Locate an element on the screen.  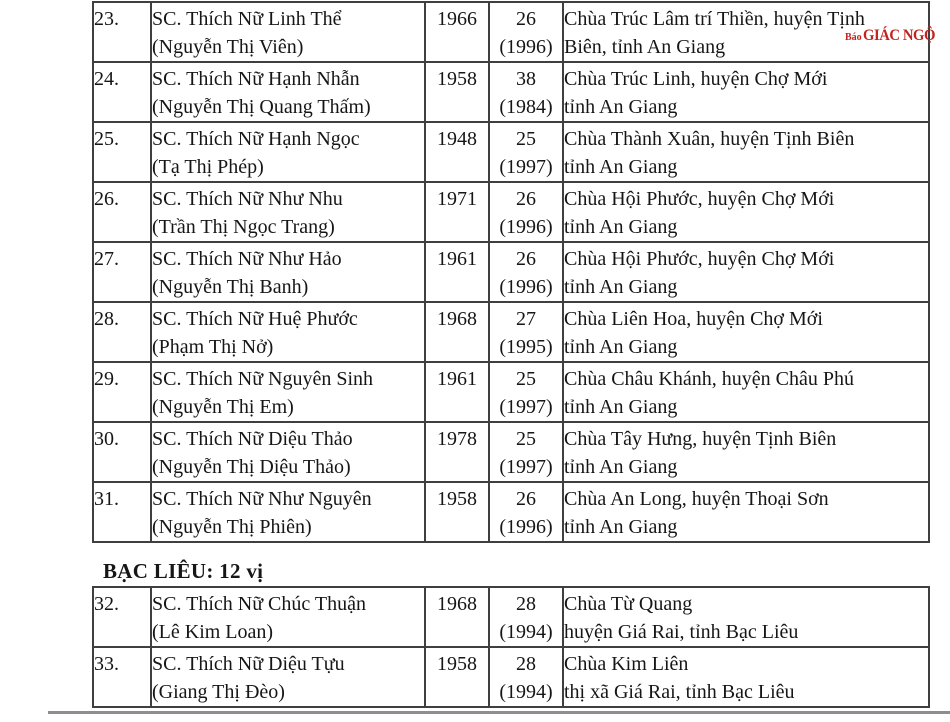
cell-line: 1971 is located at coordinates (457, 199).